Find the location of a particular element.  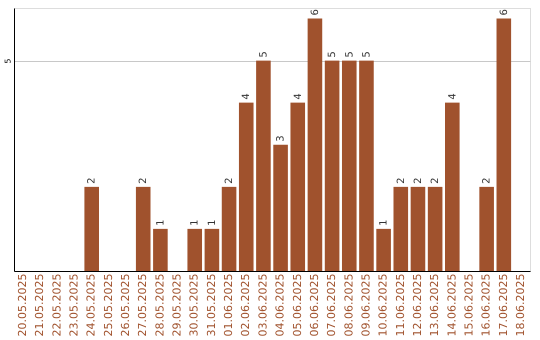

x-tick-label: 01.06.2025 is located at coordinates (229, 305).